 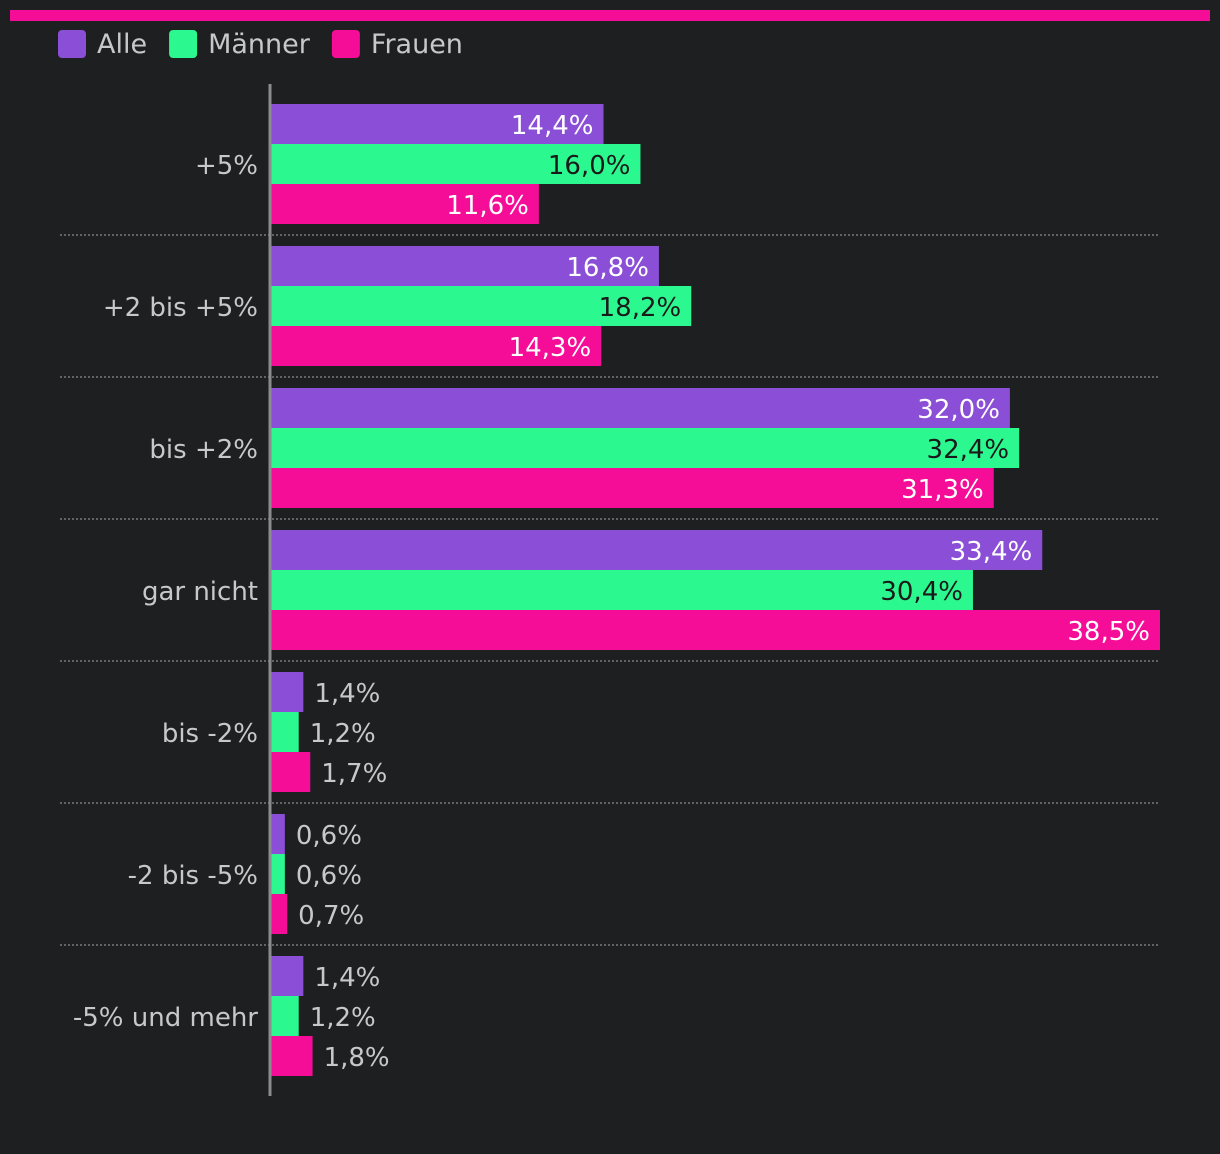 I want to click on bar-männer-gar-nicht, so click(x=622, y=590).